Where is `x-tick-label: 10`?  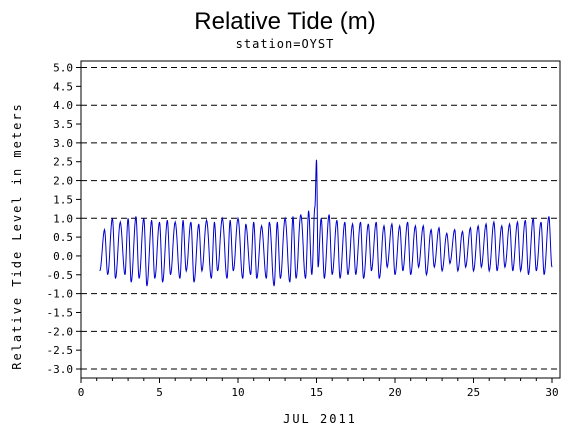
x-tick-label: 10 is located at coordinates (237, 392).